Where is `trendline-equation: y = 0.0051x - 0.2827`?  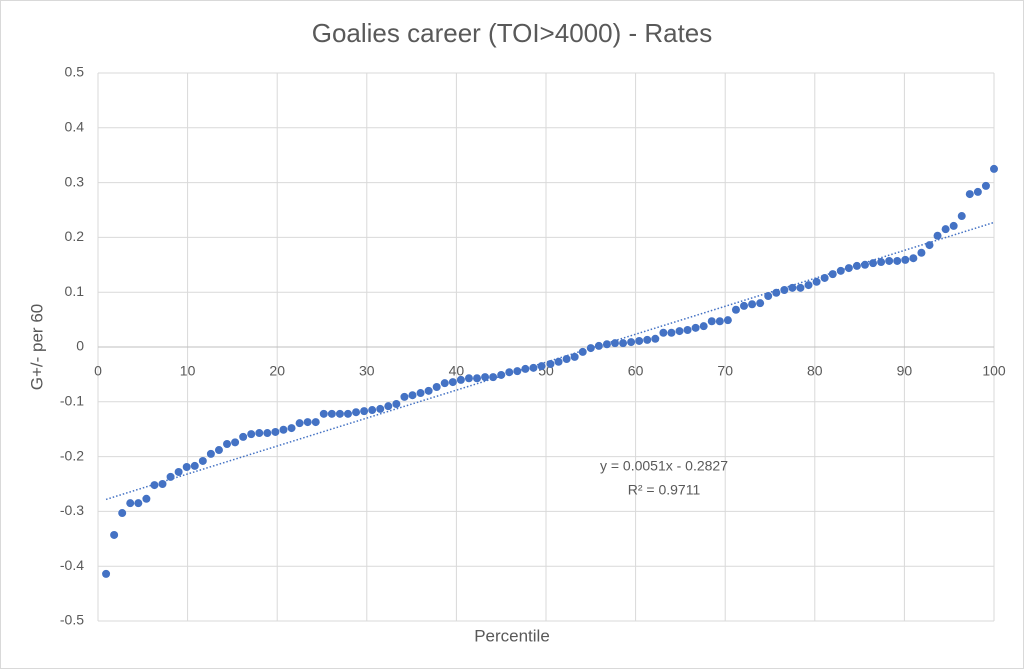 trendline-equation: y = 0.0051x - 0.2827 is located at coordinates (664, 466).